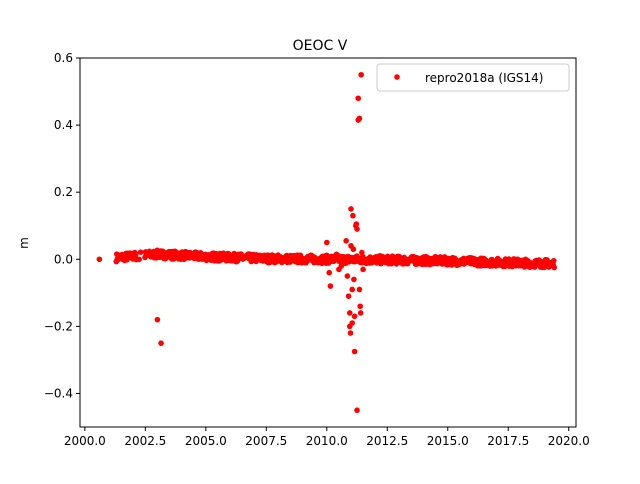 The width and height of the screenshot is (640, 484). What do you see at coordinates (63, 125) in the screenshot?
I see `y-tick-label: 0.4` at bounding box center [63, 125].